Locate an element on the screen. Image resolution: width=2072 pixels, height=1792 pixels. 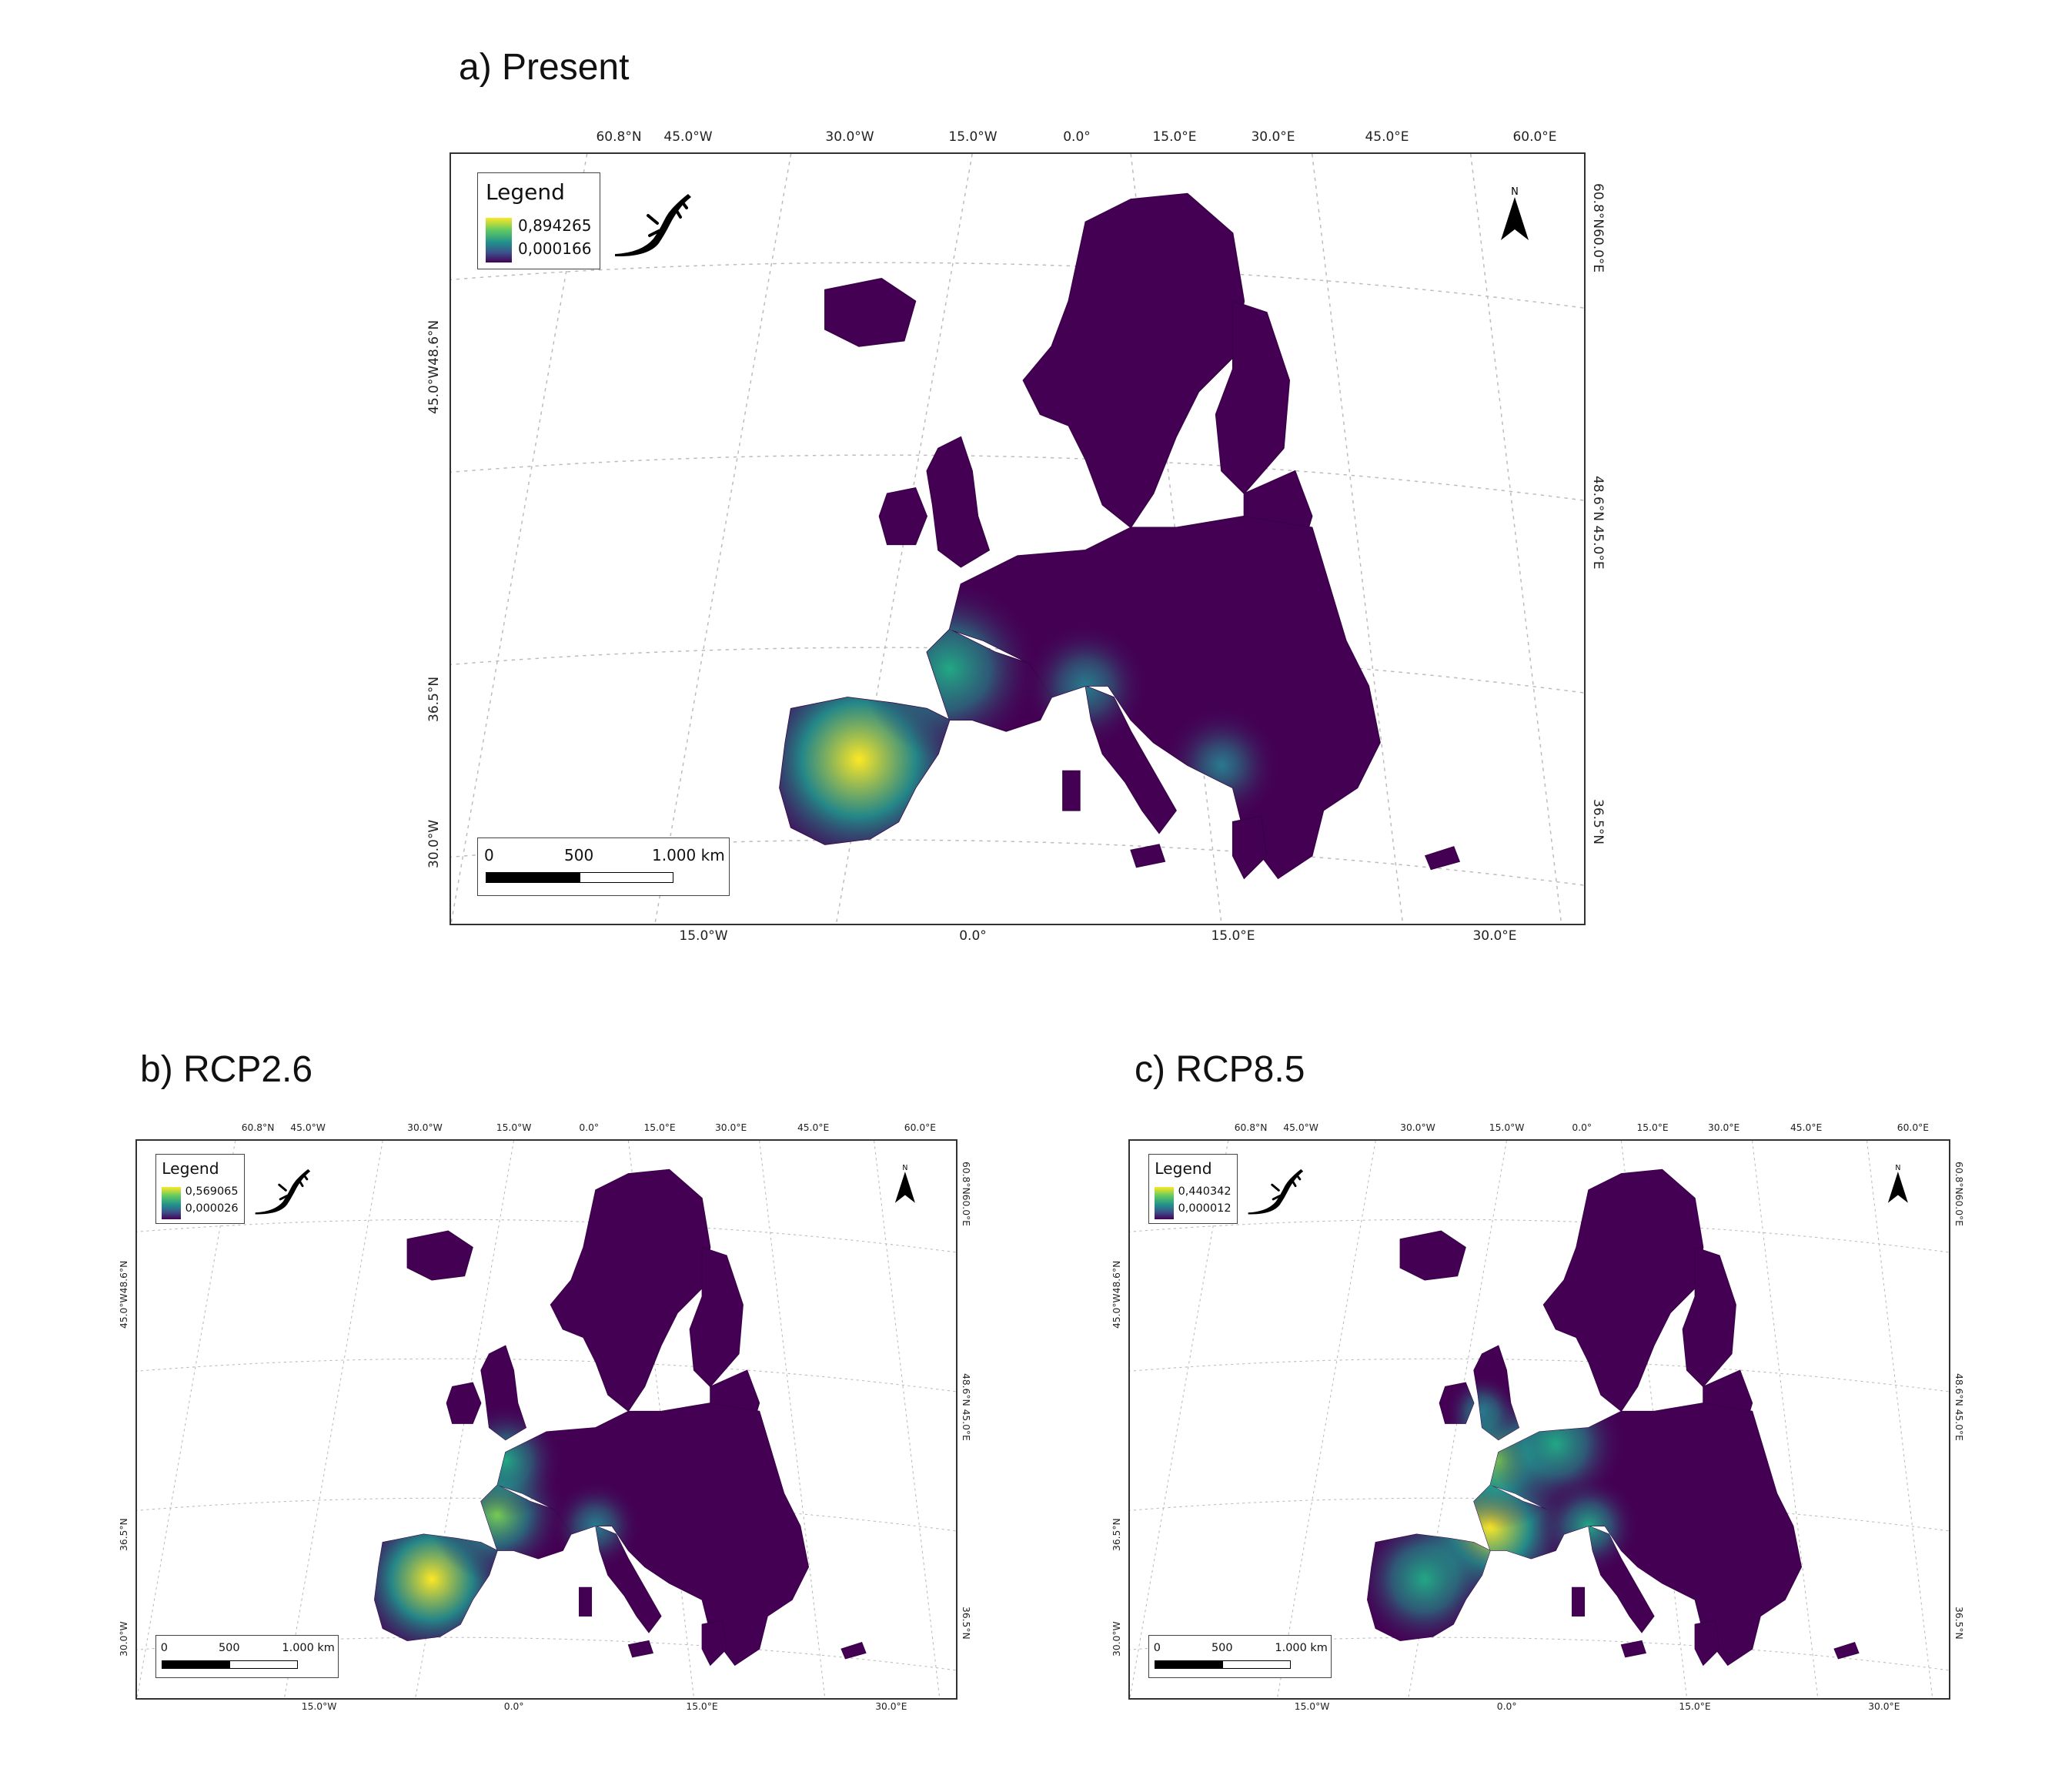
legend-min-value: 0,000166 is located at coordinates (555, 248).